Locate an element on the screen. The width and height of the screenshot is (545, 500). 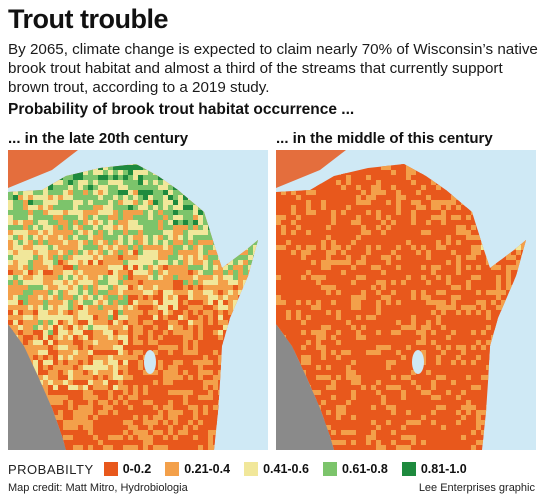
legend-label: 0.81-1.0 is located at coordinates (443, 469).